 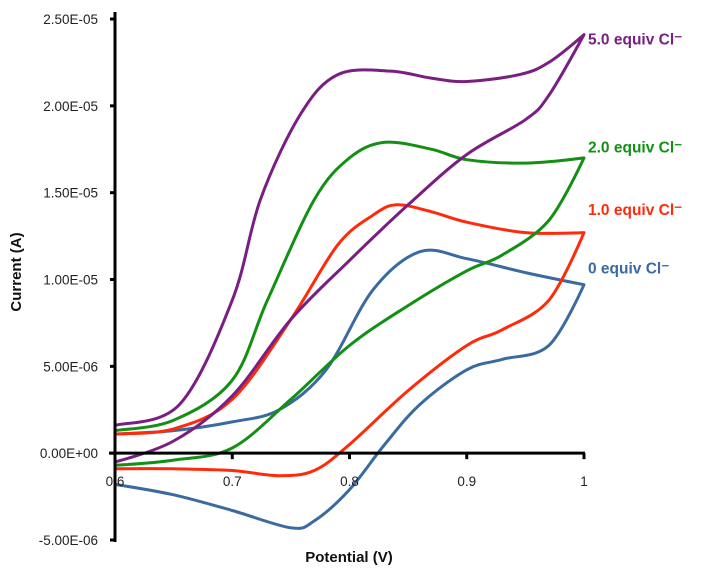 I want to click on series-label: 0 equiv Cl⁻, so click(x=628, y=269).